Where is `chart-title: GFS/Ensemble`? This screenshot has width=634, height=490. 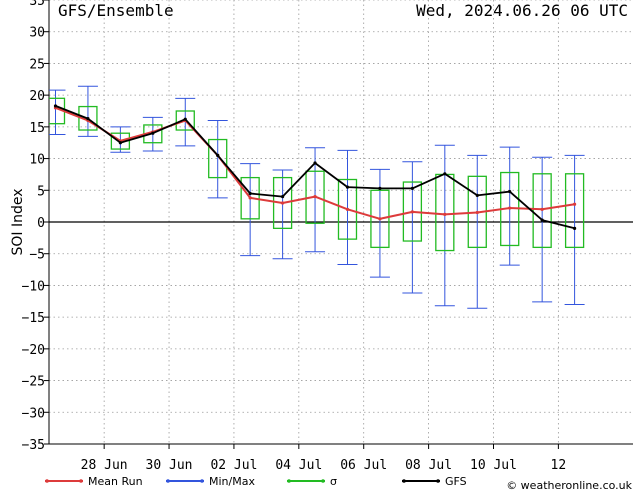
chart-title: GFS/Ensemble is located at coordinates (116, 10).